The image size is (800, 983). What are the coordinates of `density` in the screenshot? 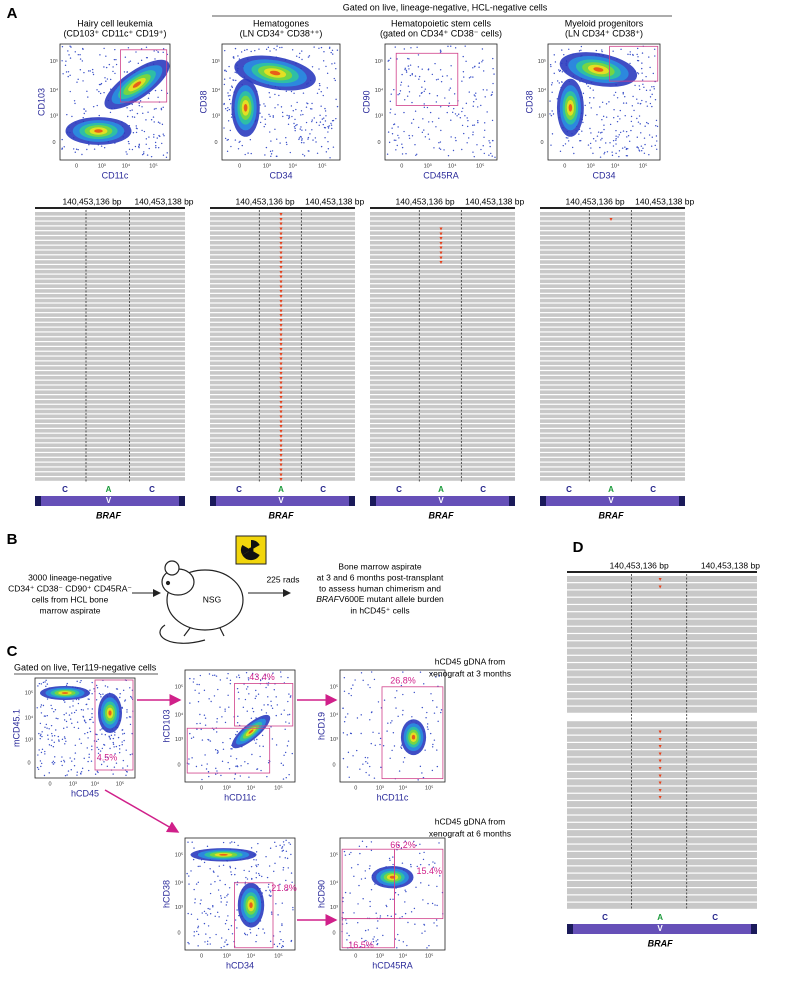 It's located at (413, 737).